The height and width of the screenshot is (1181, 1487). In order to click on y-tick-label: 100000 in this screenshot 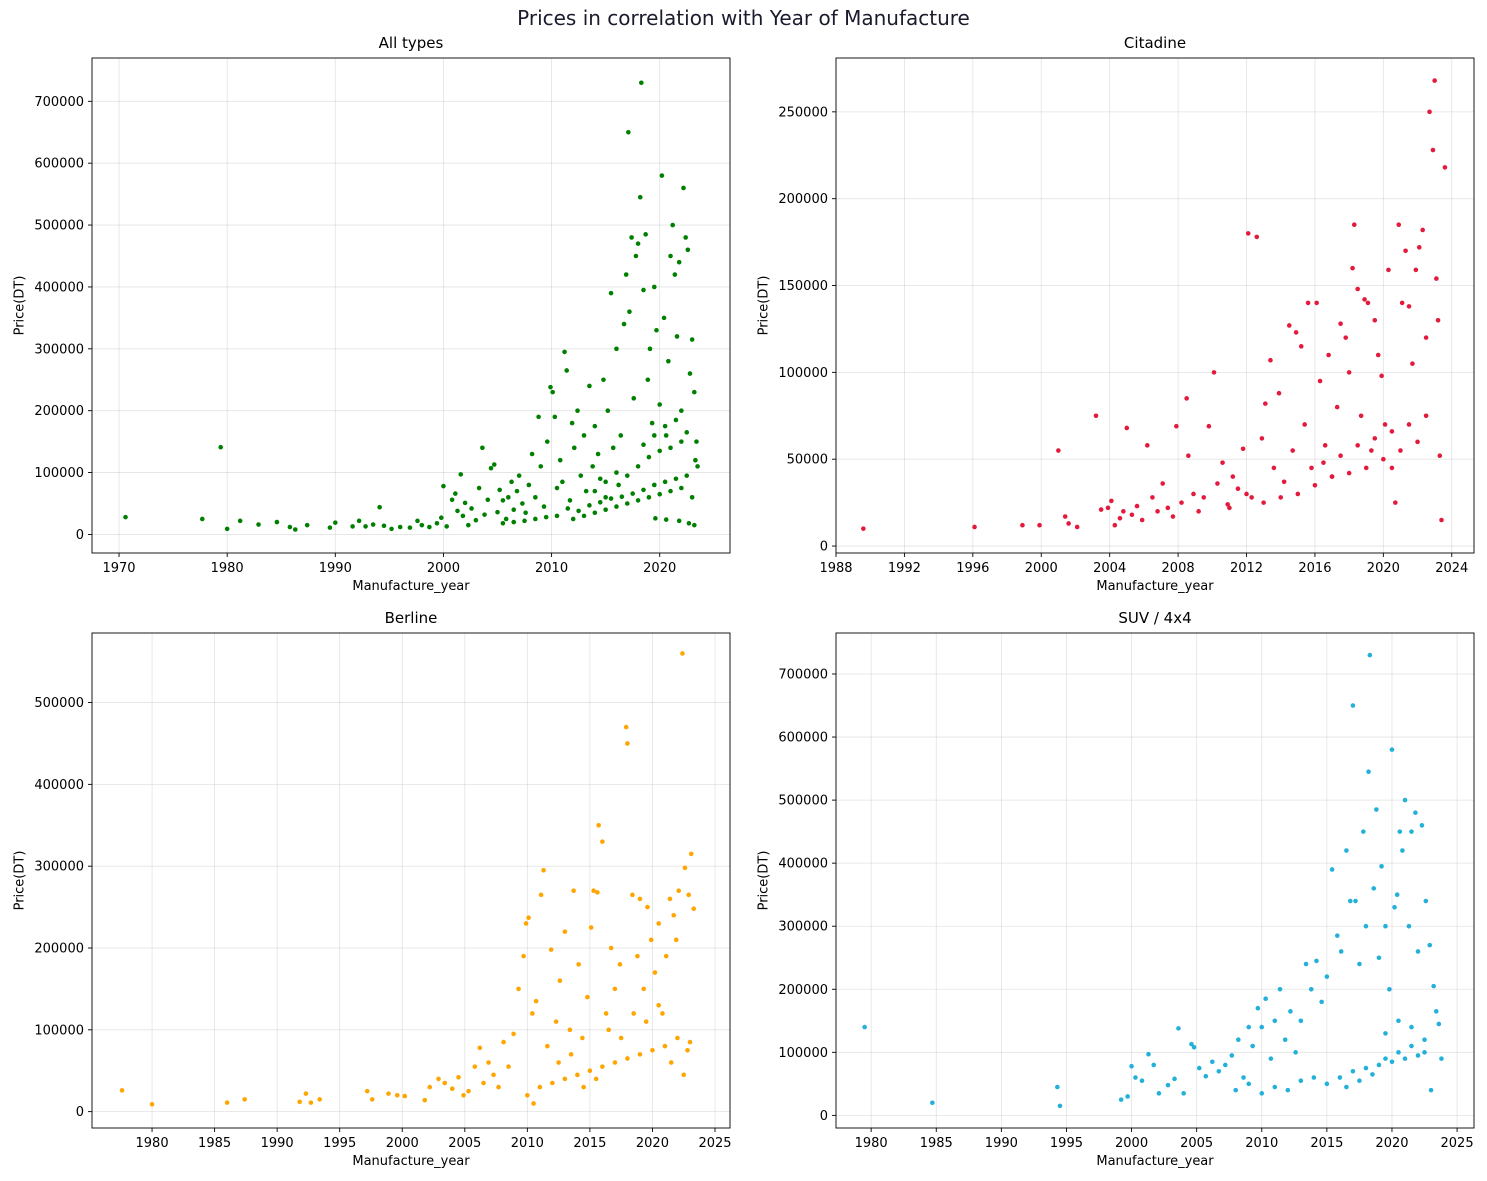, I will do `click(59, 1030)`.